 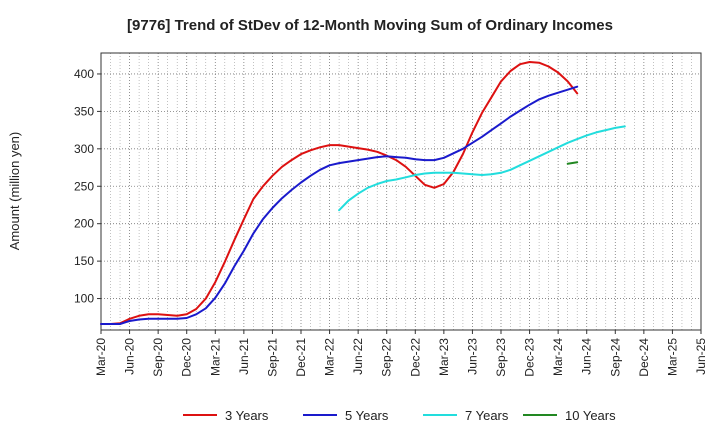 I want to click on y-tick-label: 400, so click(x=84, y=74).